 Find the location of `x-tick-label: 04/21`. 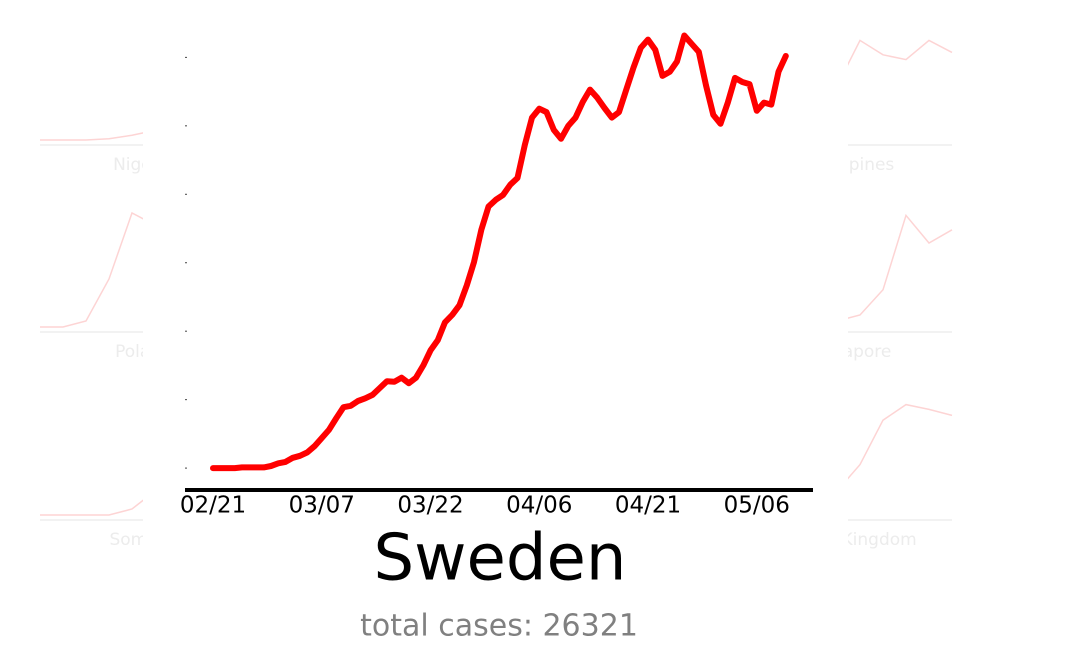

x-tick-label: 04/21 is located at coordinates (648, 506).